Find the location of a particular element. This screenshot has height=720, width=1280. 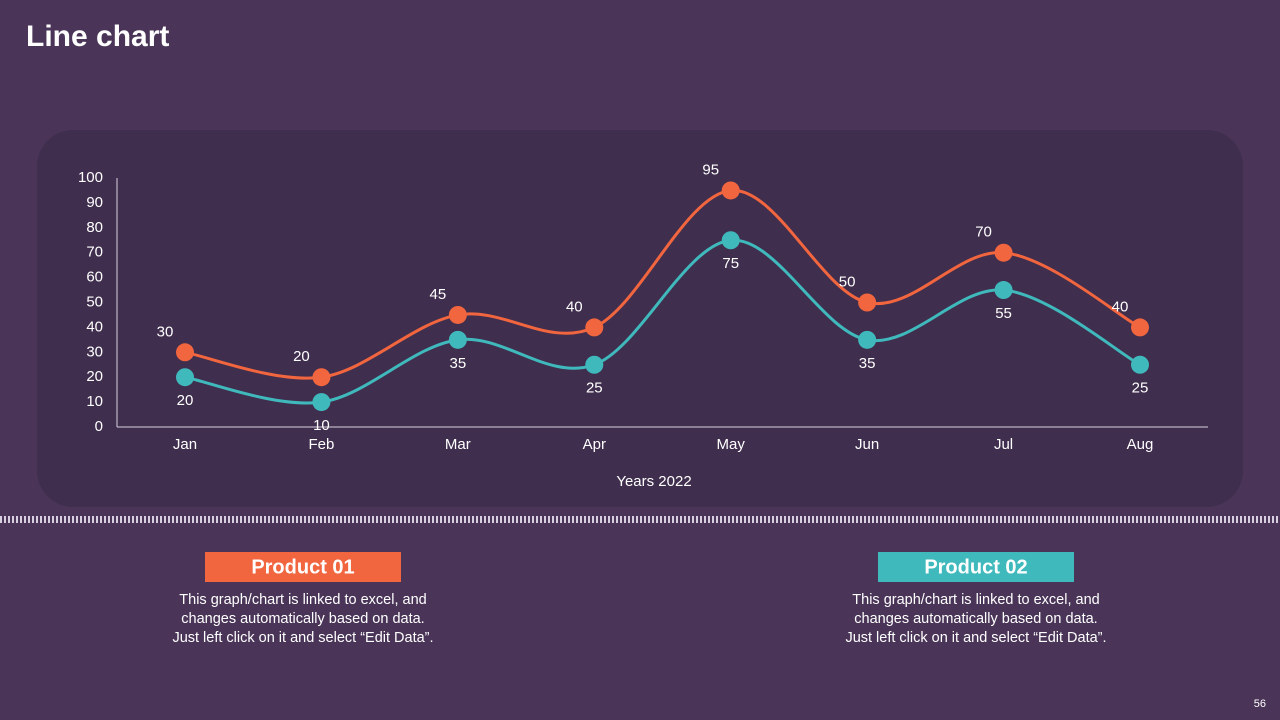

y-tick-label: 40 is located at coordinates (94, 326).